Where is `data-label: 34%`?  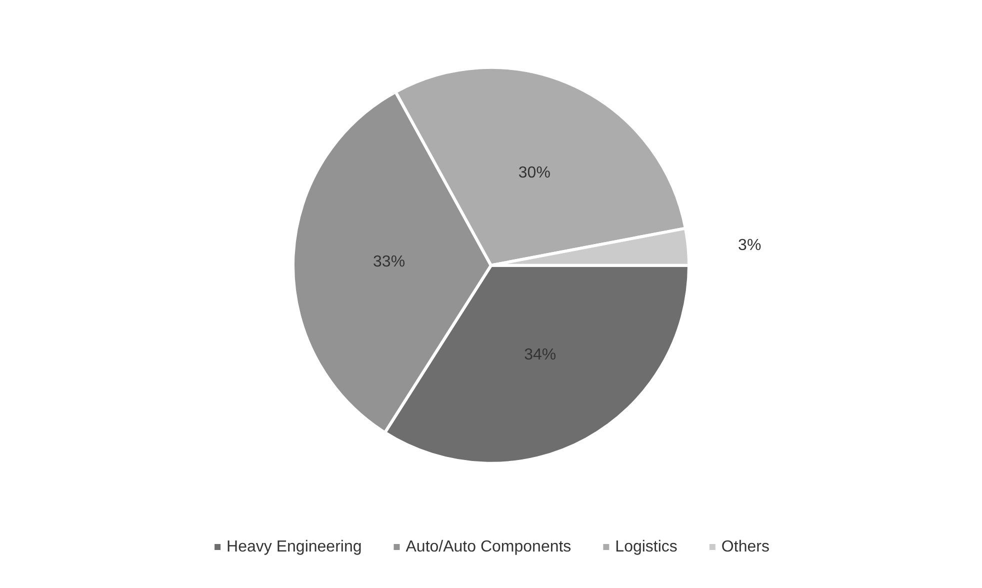
data-label: 34% is located at coordinates (540, 355).